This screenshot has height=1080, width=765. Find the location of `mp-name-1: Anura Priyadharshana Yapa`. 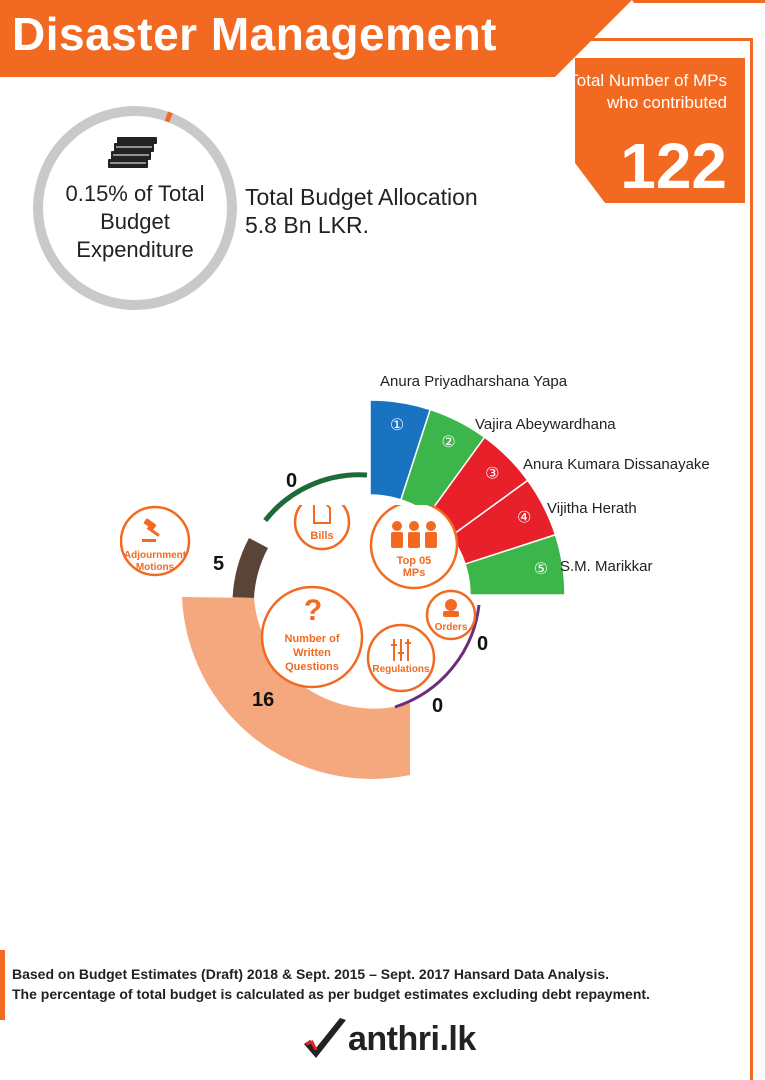

mp-name-1: Anura Priyadharshana Yapa is located at coordinates (474, 381).